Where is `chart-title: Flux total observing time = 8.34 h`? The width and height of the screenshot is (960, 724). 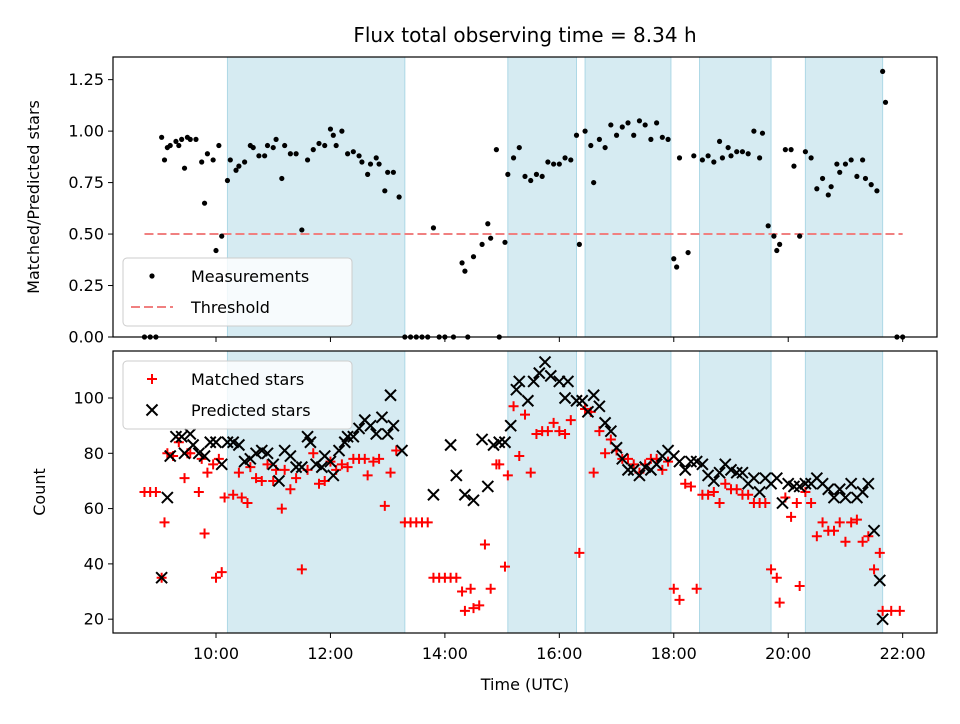 chart-title: Flux total observing time = 8.34 h is located at coordinates (524, 35).